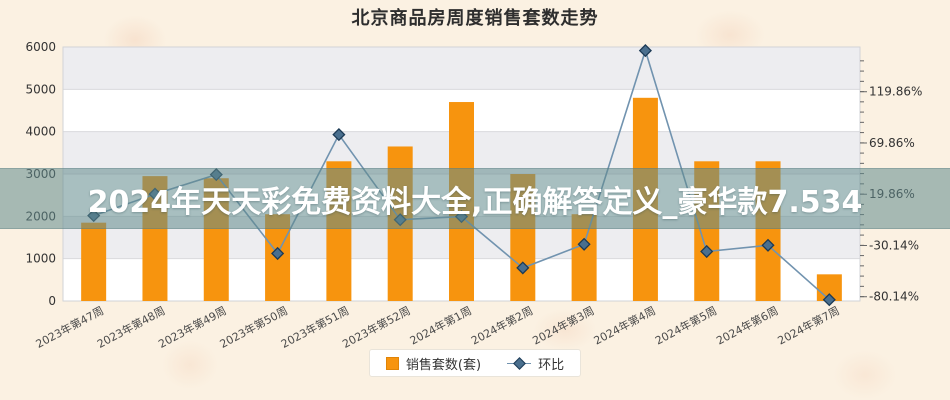 The height and width of the screenshot is (400, 950). Describe the element at coordinates (52, 301) in the screenshot. I see `svg-text: 0` at that location.